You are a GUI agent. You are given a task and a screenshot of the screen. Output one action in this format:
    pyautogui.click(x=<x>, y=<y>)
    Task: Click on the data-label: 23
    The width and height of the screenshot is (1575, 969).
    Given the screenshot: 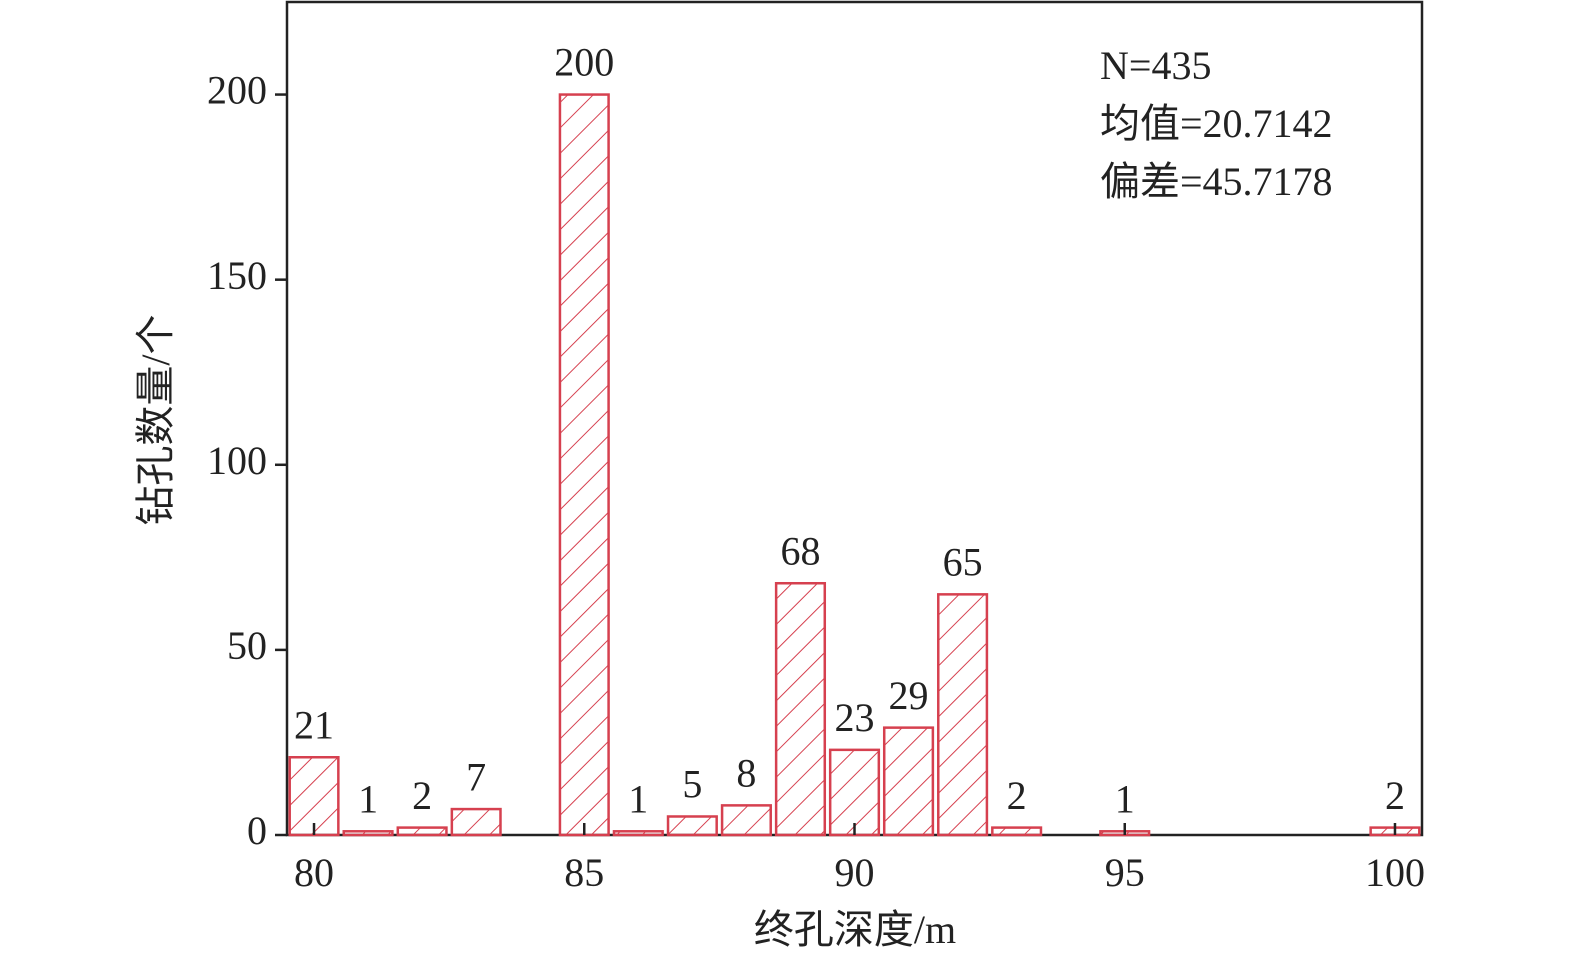 What is the action you would take?
    pyautogui.click(x=855, y=717)
    